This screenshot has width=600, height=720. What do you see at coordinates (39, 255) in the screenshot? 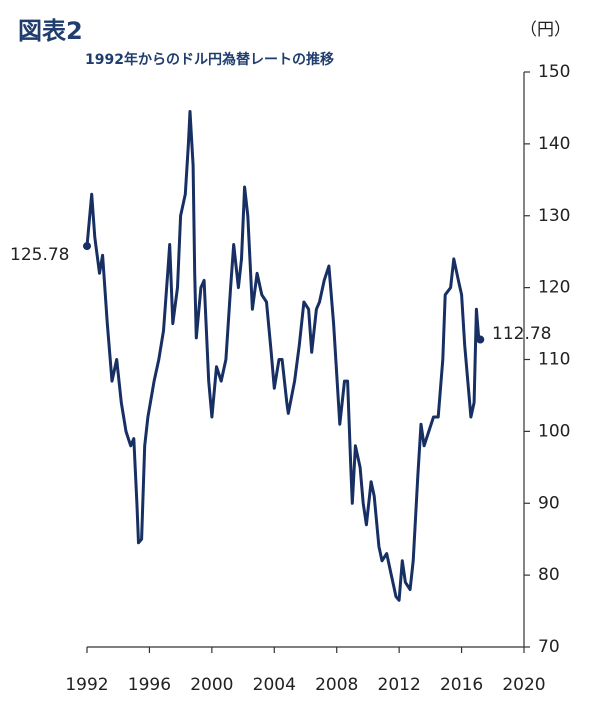
I see `annotation: 125.78` at bounding box center [39, 255].